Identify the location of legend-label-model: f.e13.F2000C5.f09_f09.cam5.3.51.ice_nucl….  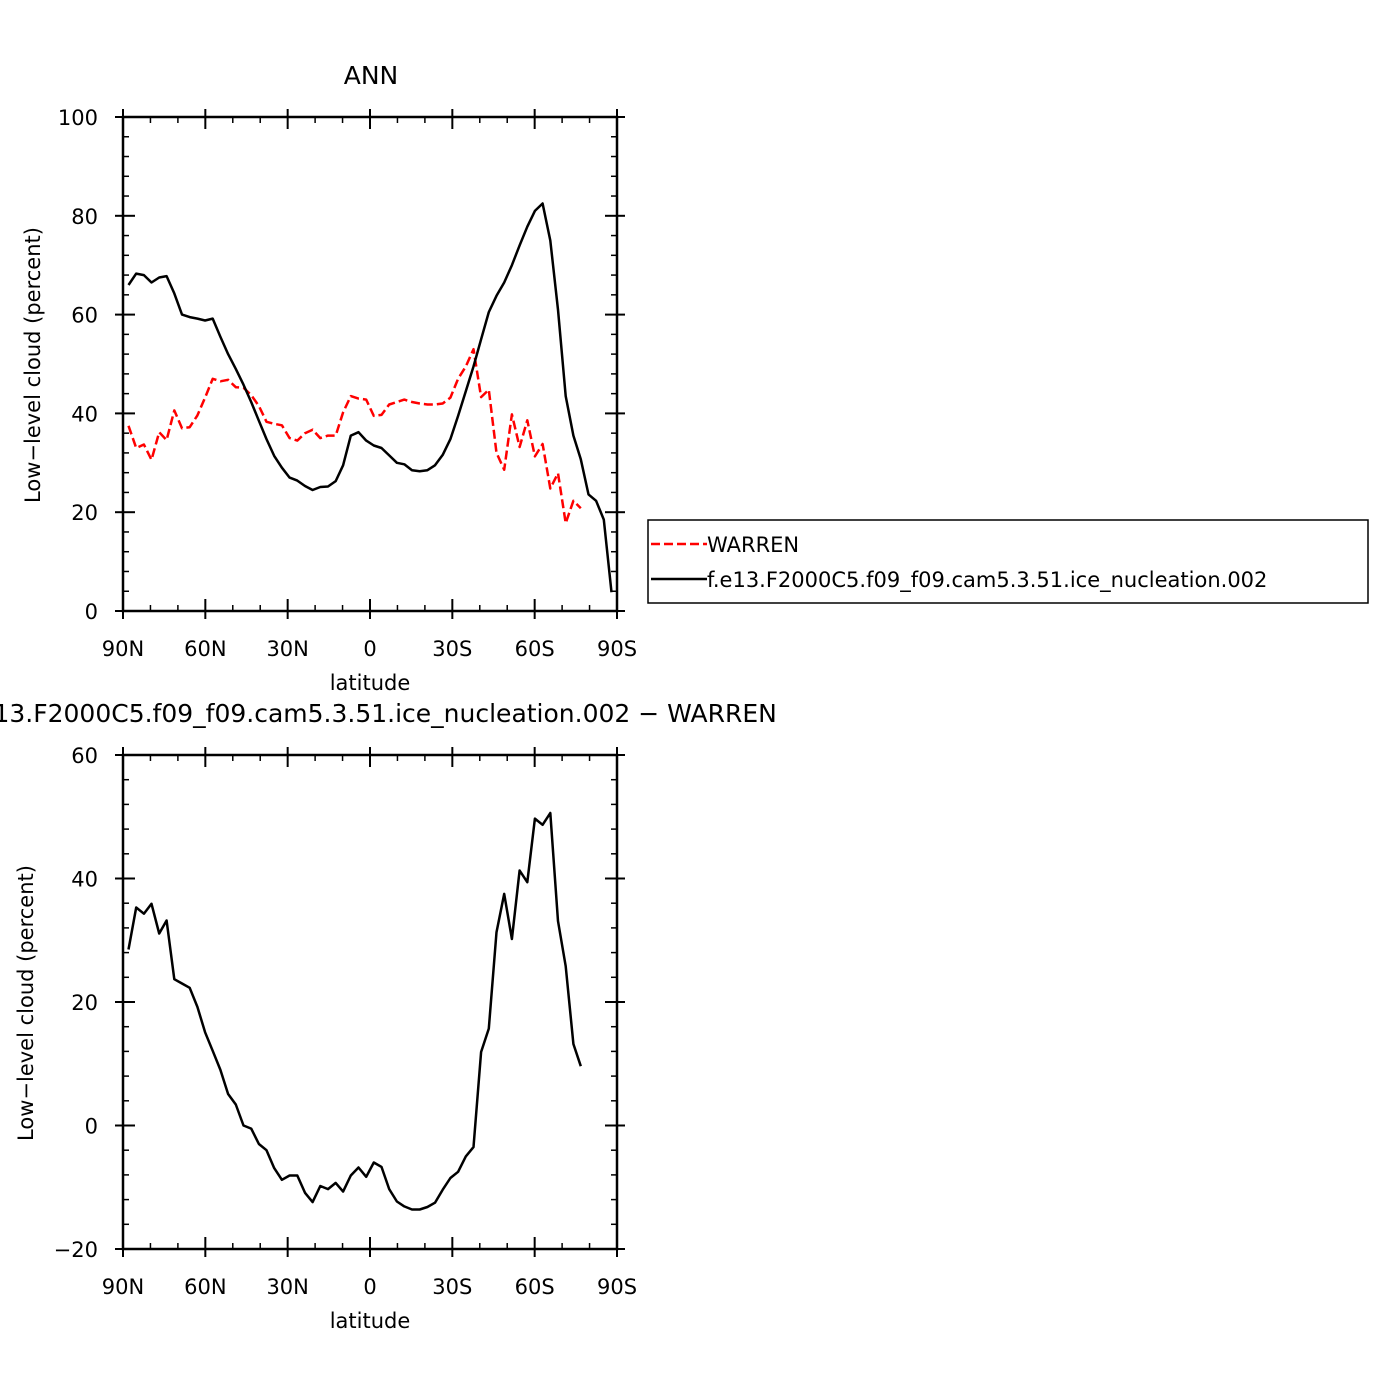
(987, 580).